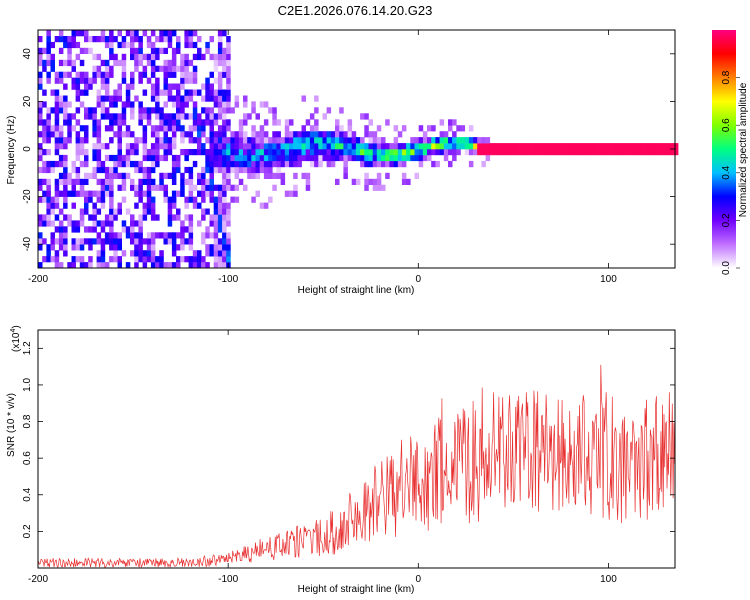  I want to click on spectrogram-y-tick-label: 0, so click(27, 149).